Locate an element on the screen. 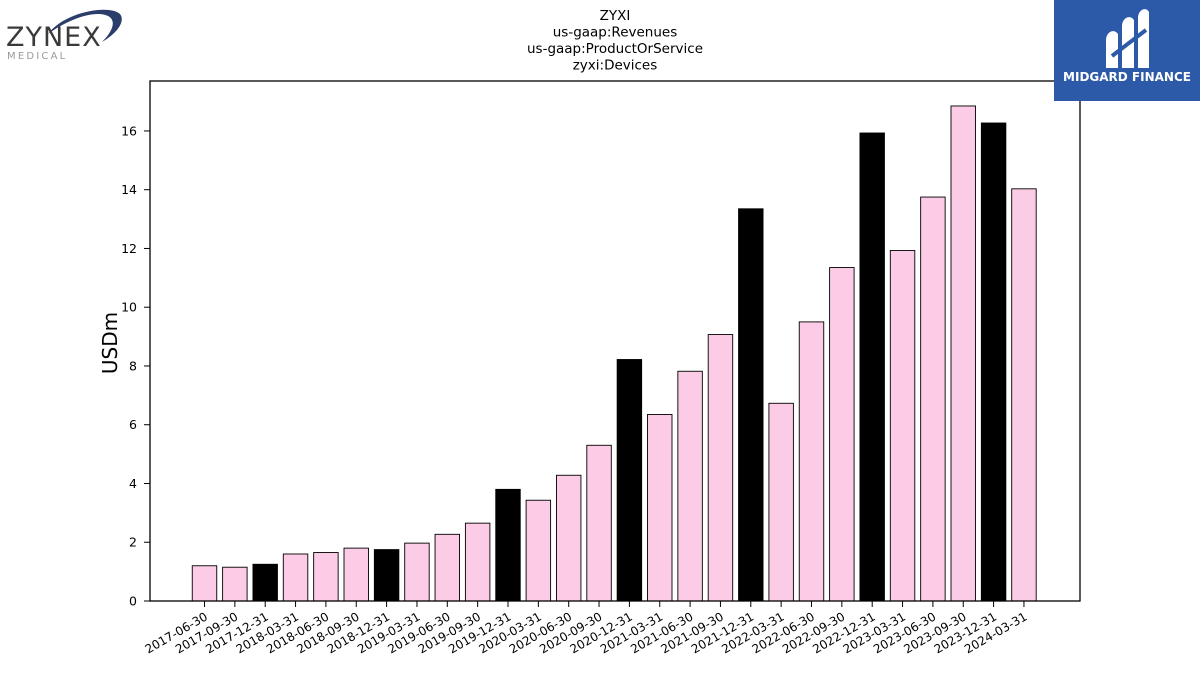 This screenshot has height=675, width=1200. y-tick-label: 6 is located at coordinates (133, 424).